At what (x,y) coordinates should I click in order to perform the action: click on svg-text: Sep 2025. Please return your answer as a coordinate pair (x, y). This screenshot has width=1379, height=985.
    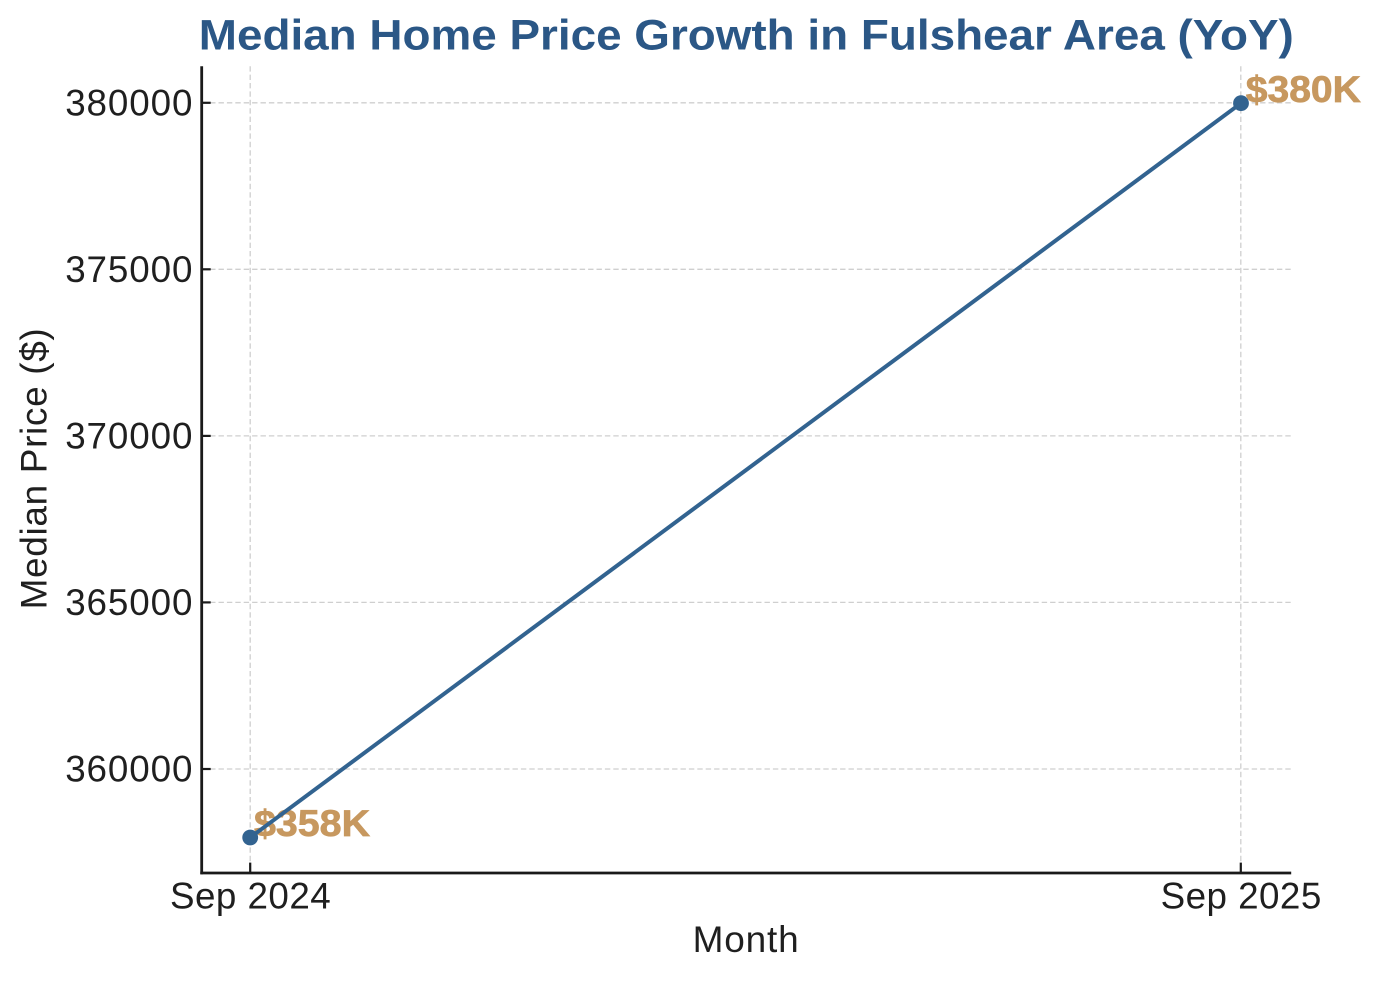
    Looking at the image, I should click on (1241, 896).